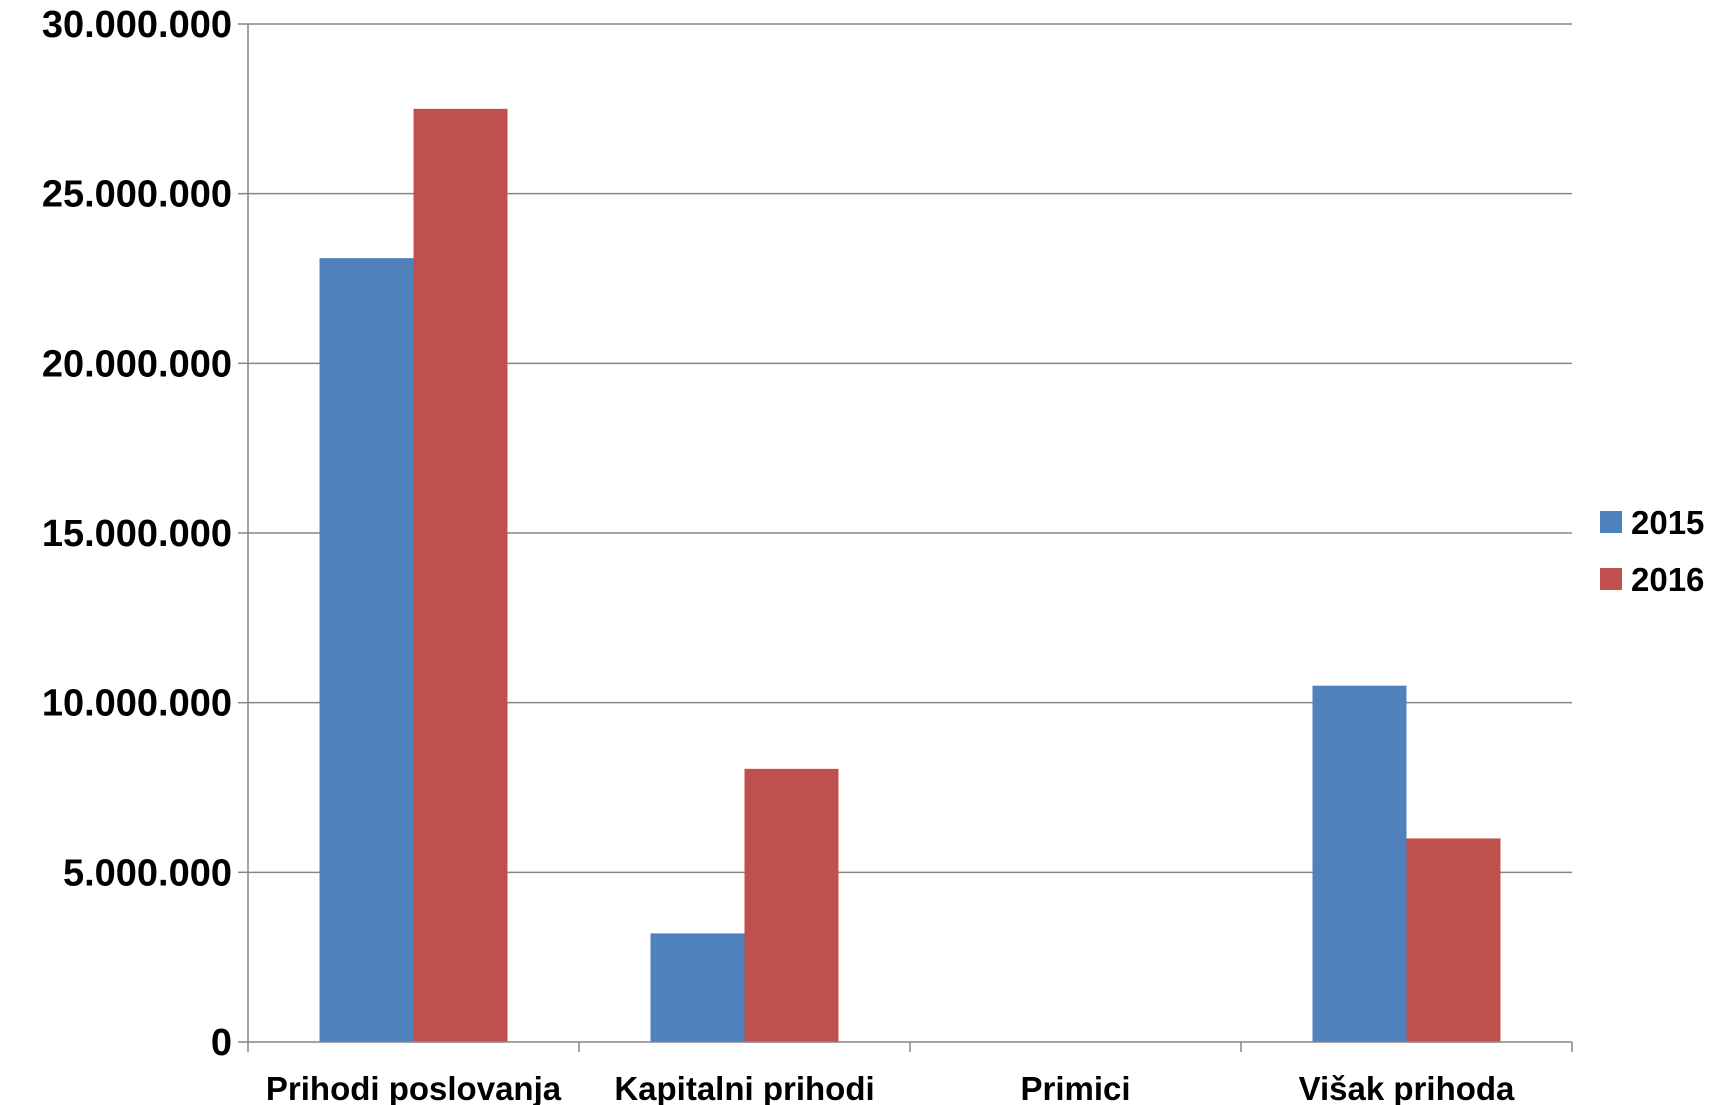  I want to click on y-tick-label: 25.000.000, so click(137, 195).